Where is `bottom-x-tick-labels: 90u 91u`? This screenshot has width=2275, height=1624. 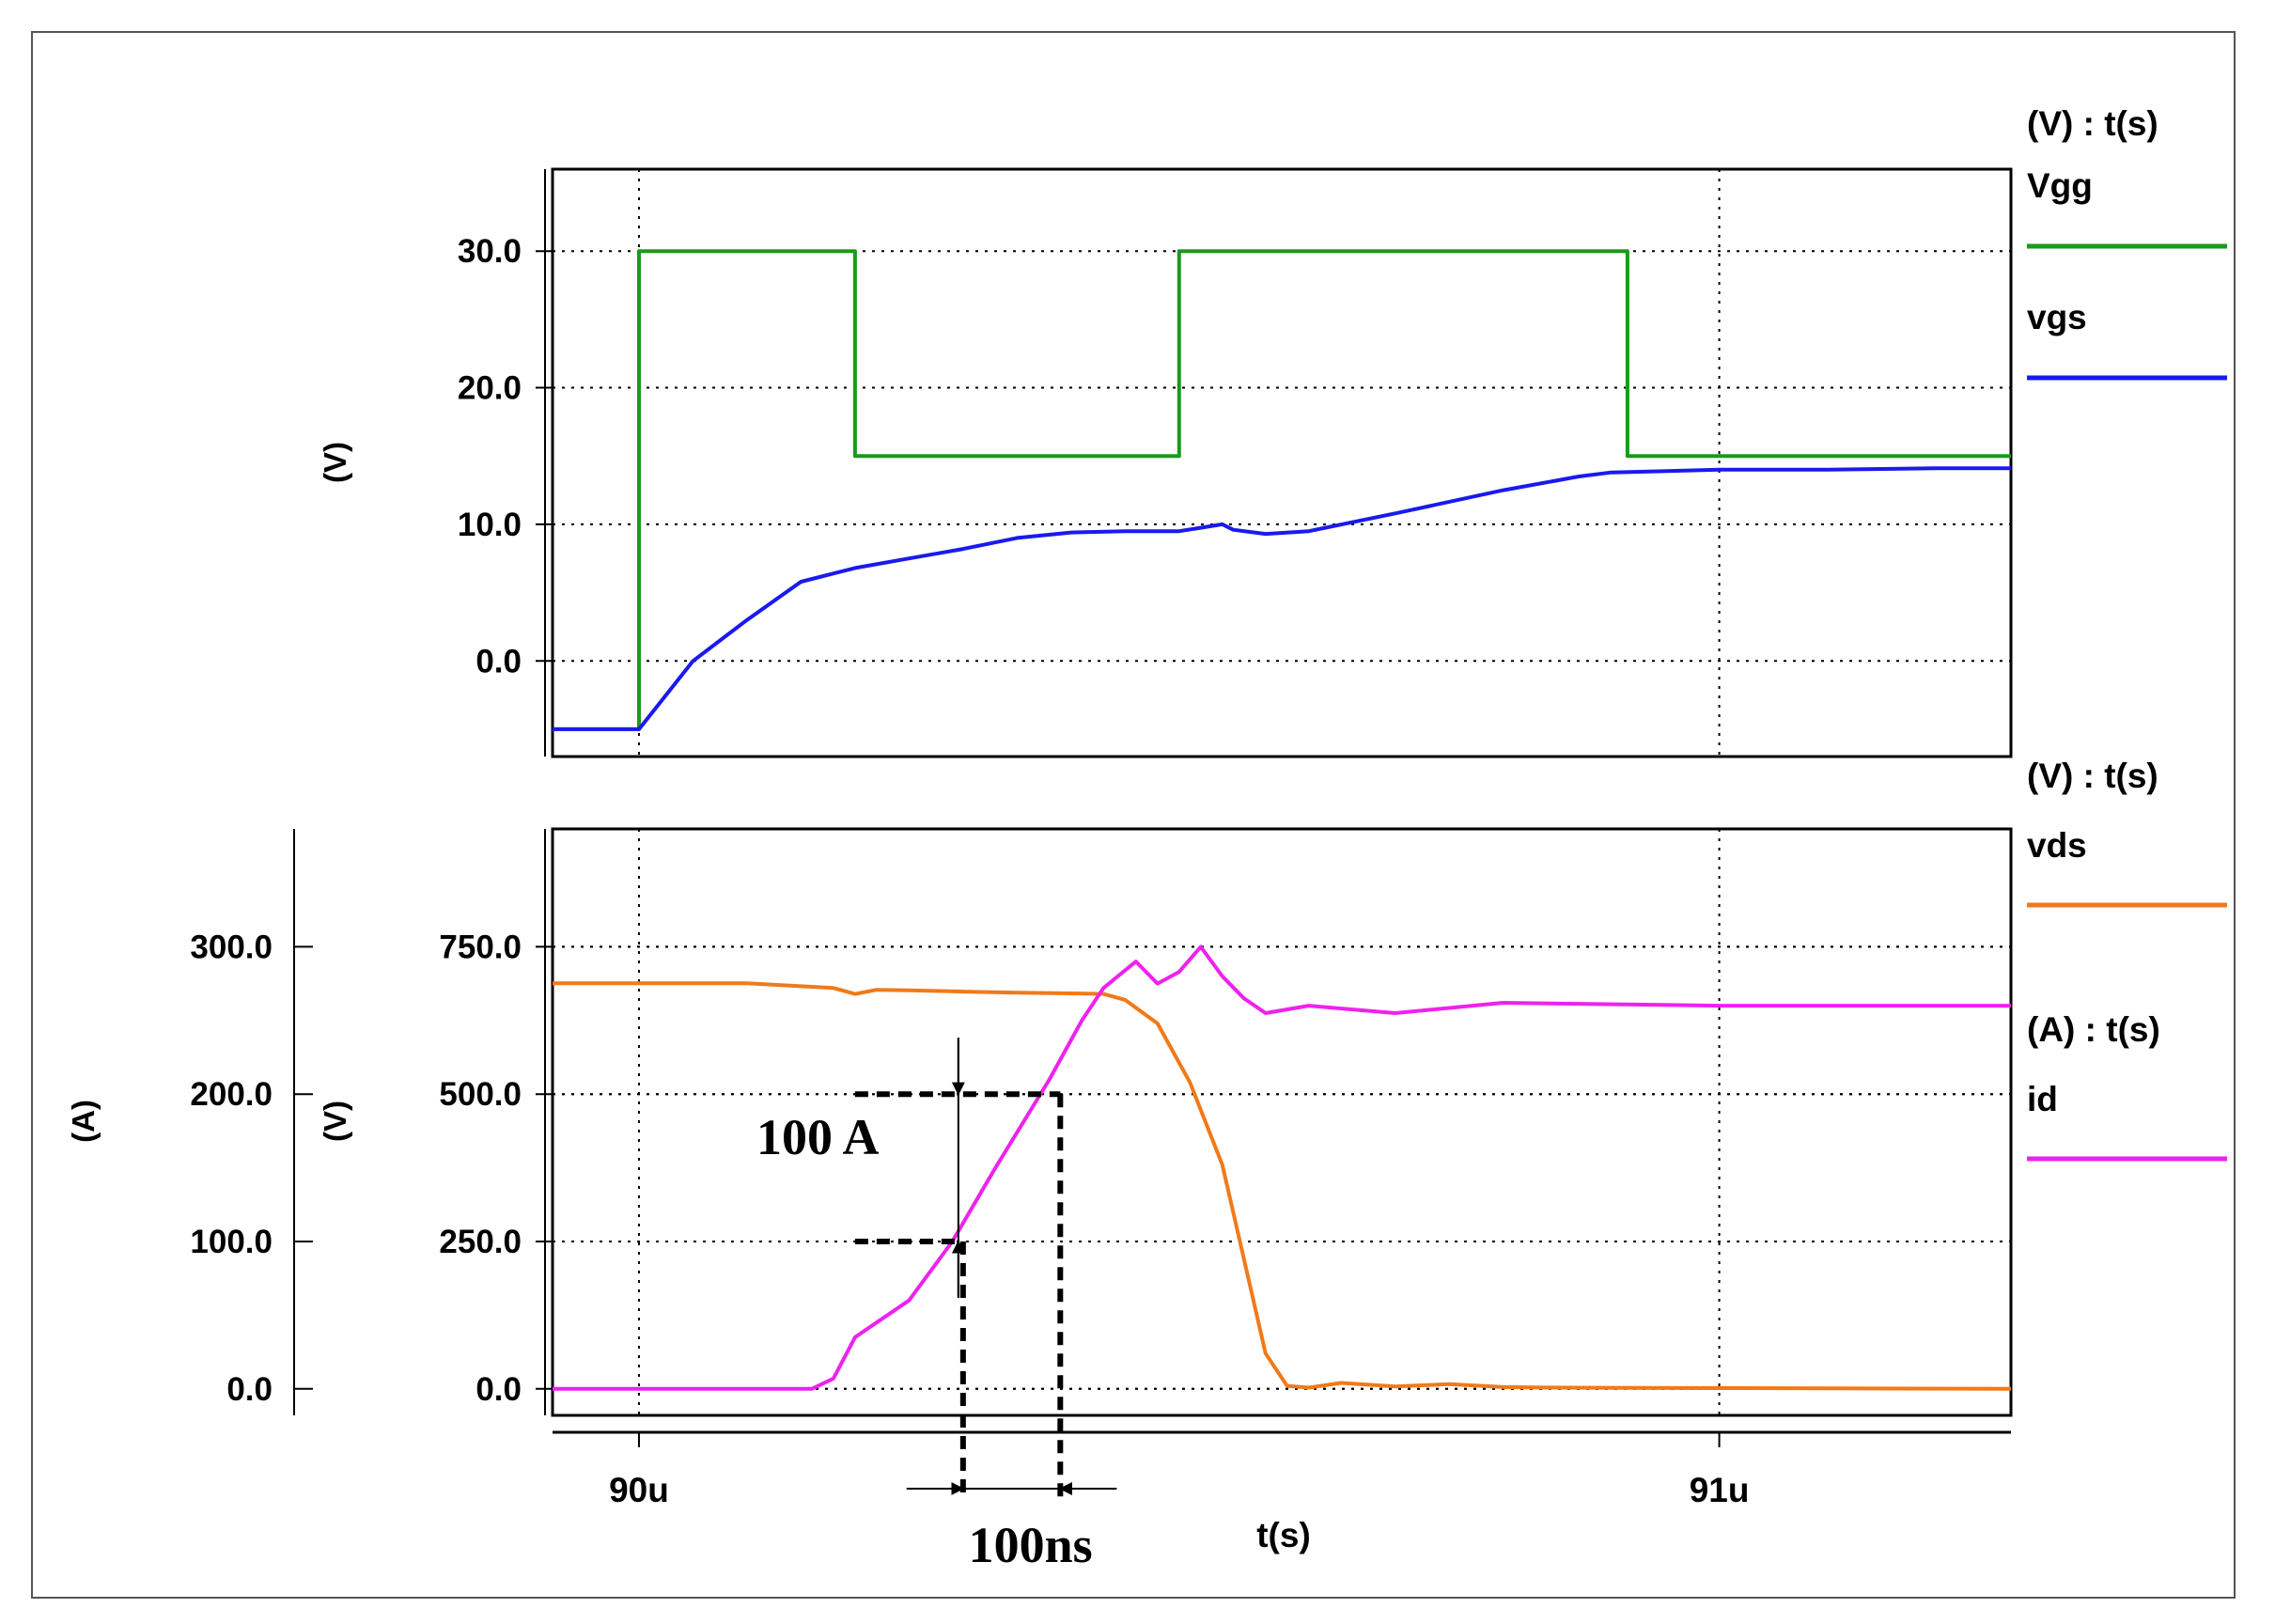
bottom-x-tick-labels: 90u 91u is located at coordinates (1179, 1490).